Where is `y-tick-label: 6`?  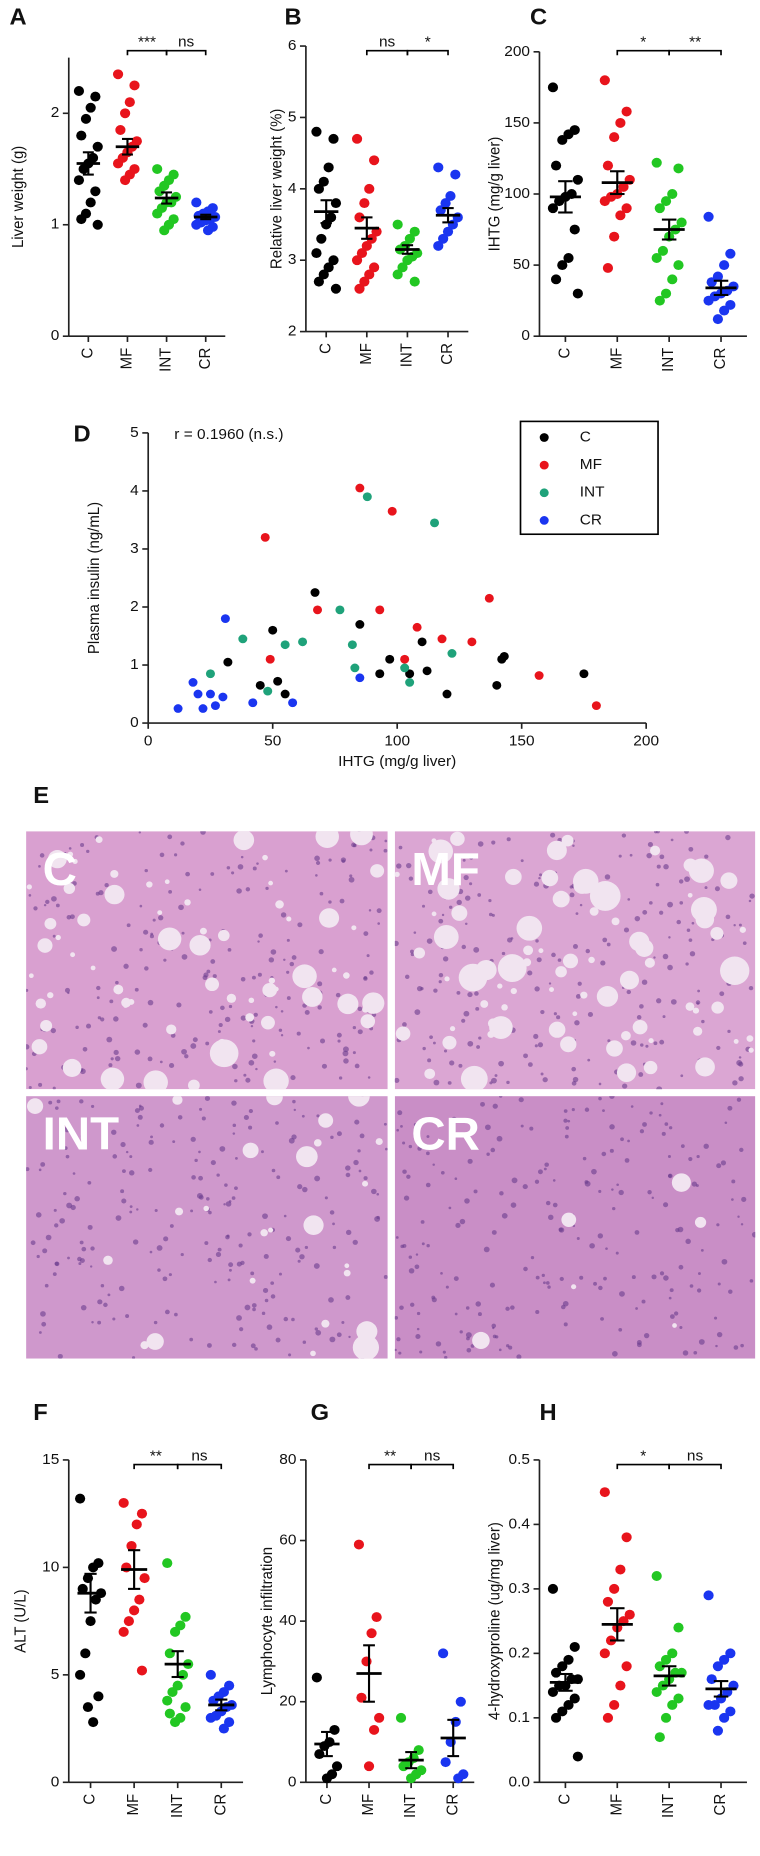
y-tick-label: 6 is located at coordinates (292, 45).